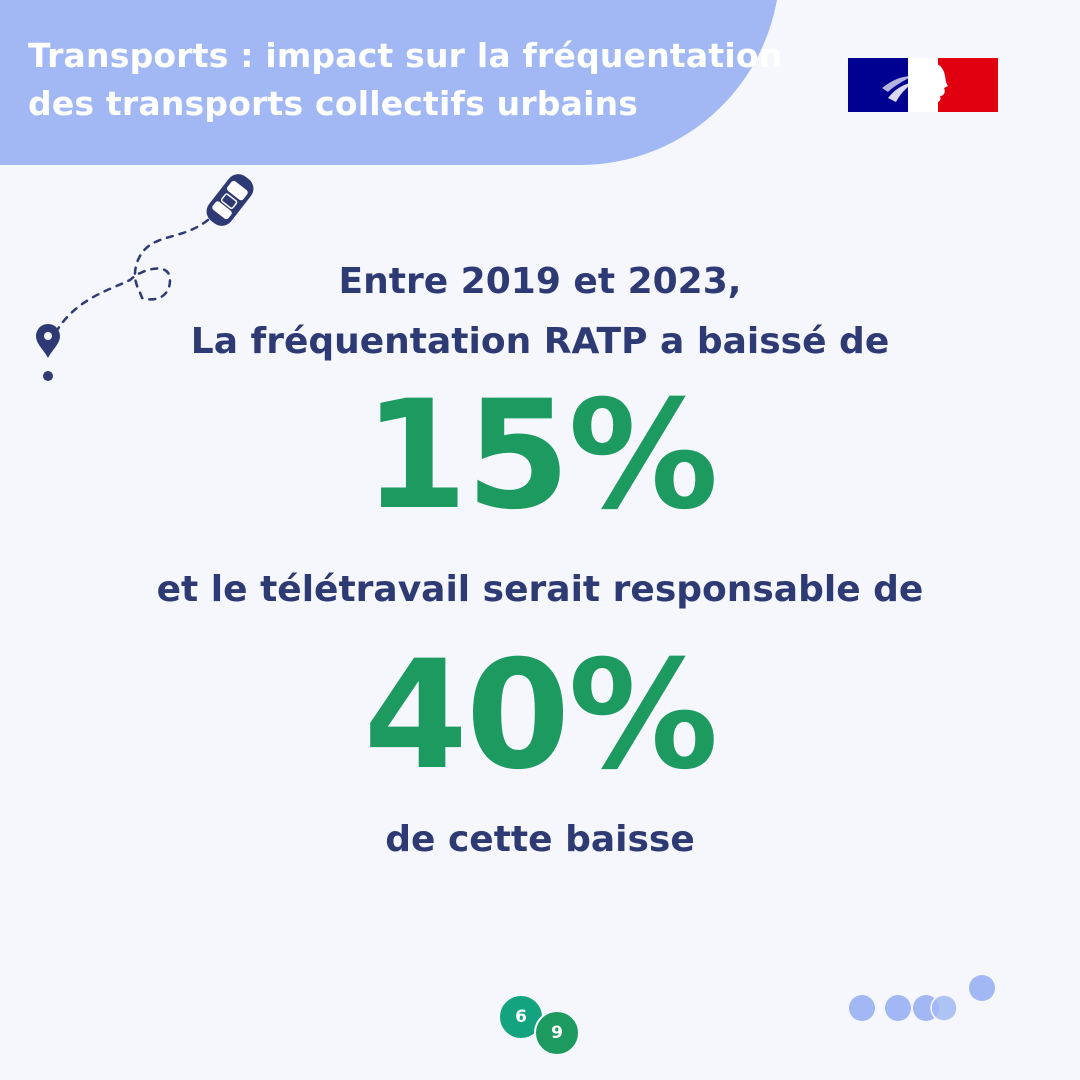  I want to click on outro-text: de cette baisse, so click(540, 839).